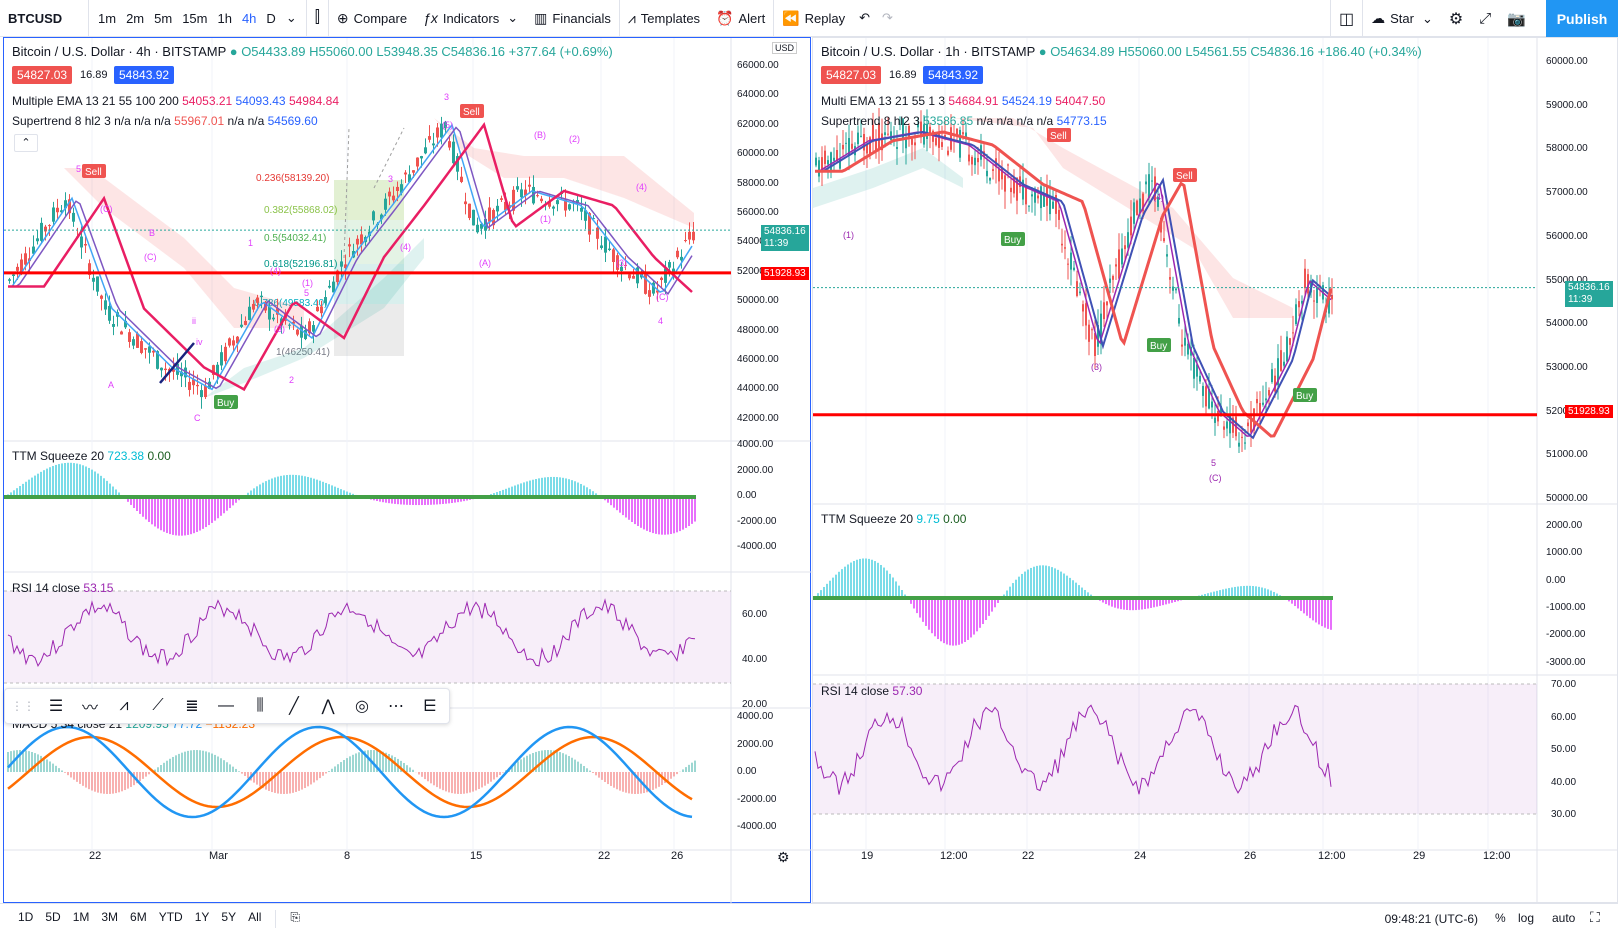  What do you see at coordinates (42, 75) in the screenshot?
I see `left-bid-badge: 54827.03` at bounding box center [42, 75].